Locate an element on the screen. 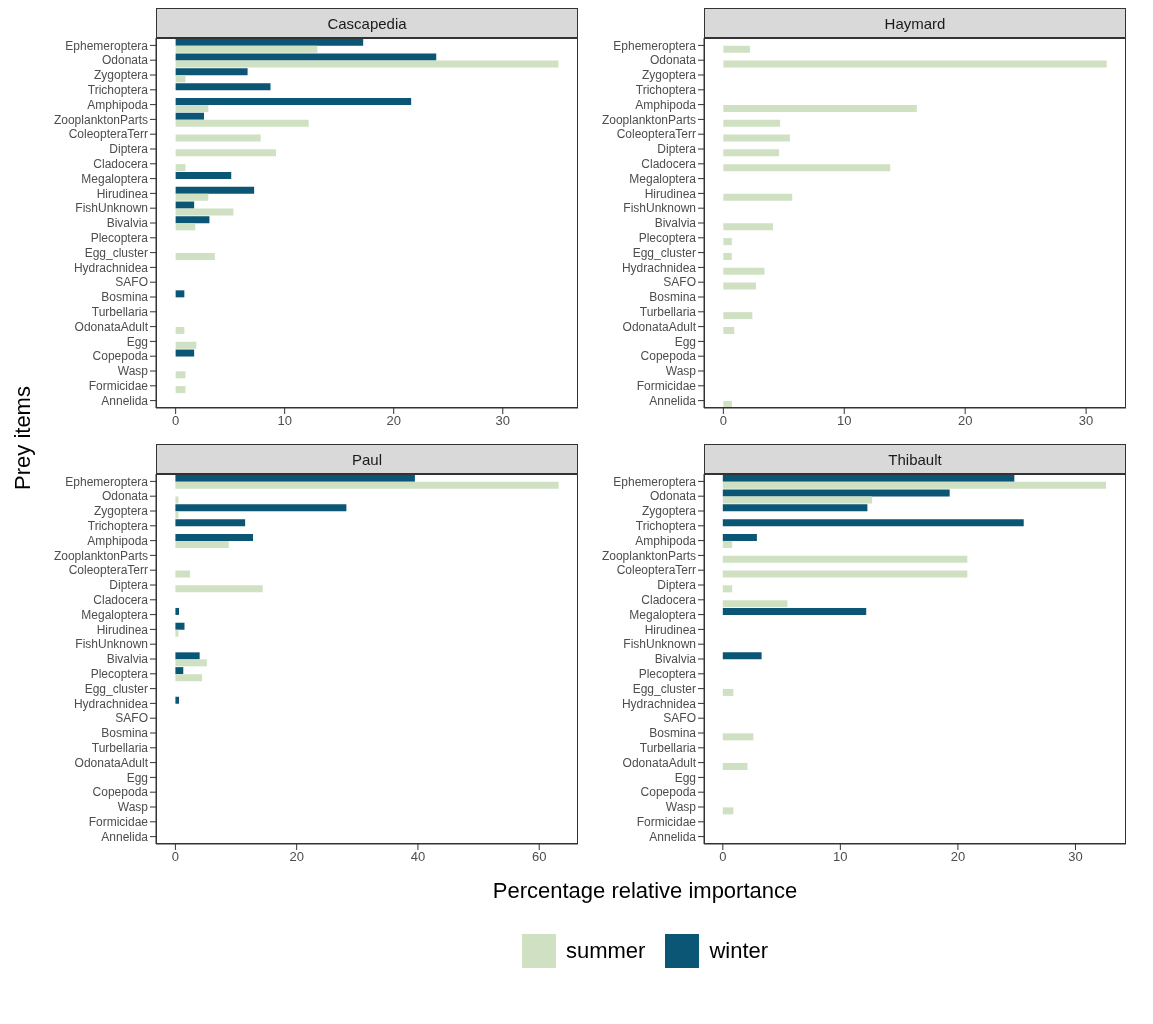  x-tick-label: 60 is located at coordinates (539, 857).